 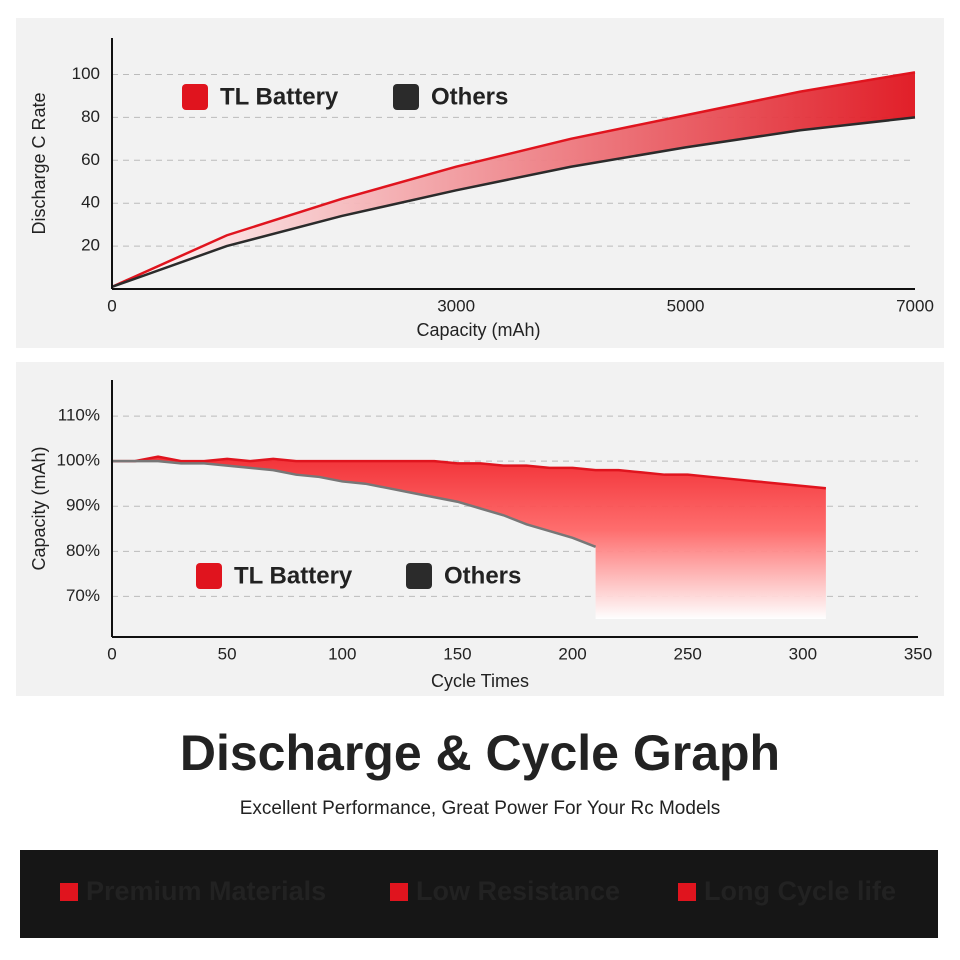 I want to click on y-tick-label: 100%, so click(x=78, y=460).